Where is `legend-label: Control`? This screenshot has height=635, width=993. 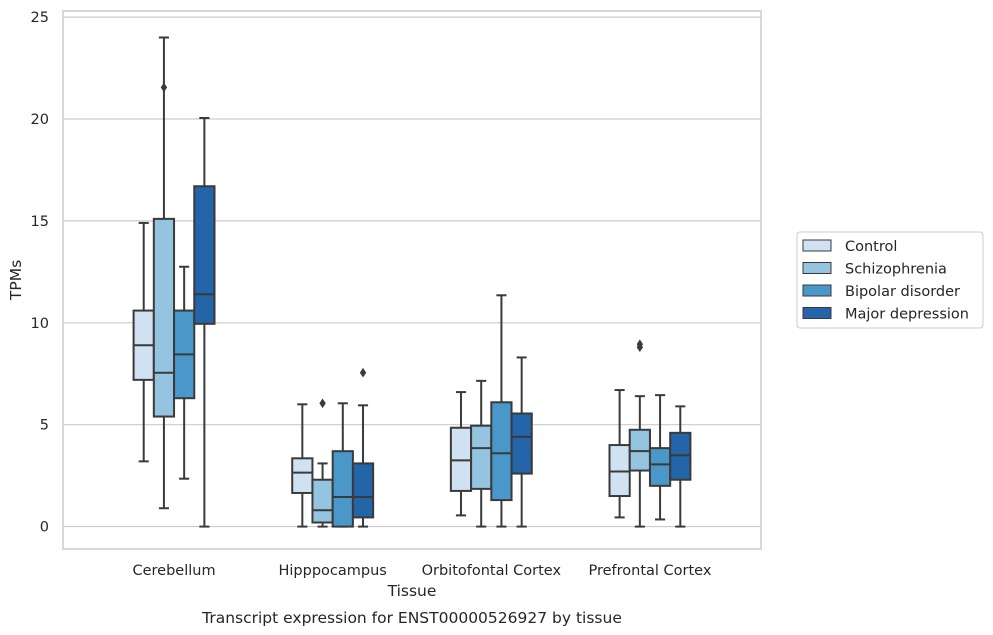 legend-label: Control is located at coordinates (871, 247).